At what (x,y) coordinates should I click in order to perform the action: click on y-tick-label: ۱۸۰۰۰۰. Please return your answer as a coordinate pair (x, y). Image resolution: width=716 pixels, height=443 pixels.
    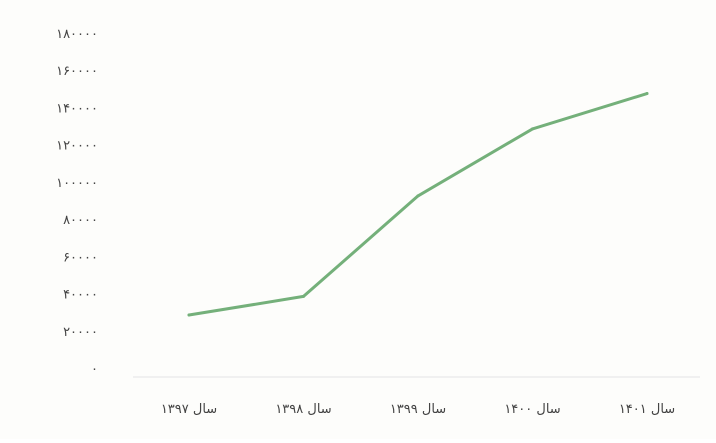
    Looking at the image, I should click on (77, 34).